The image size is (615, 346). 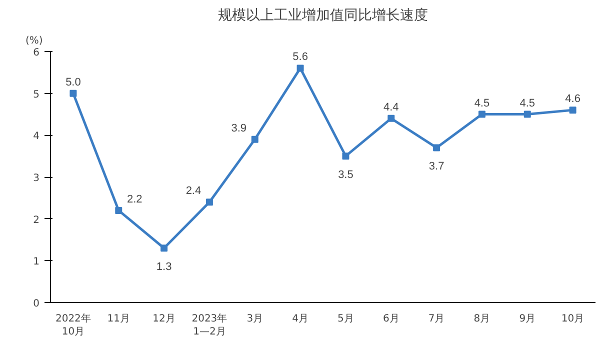 I want to click on x-tick-label: 8月, so click(x=482, y=319).